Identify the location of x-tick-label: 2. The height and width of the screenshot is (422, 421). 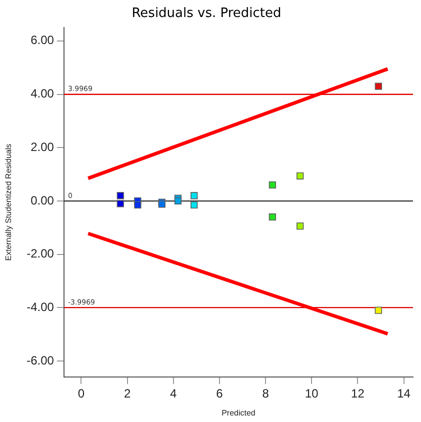
(127, 393).